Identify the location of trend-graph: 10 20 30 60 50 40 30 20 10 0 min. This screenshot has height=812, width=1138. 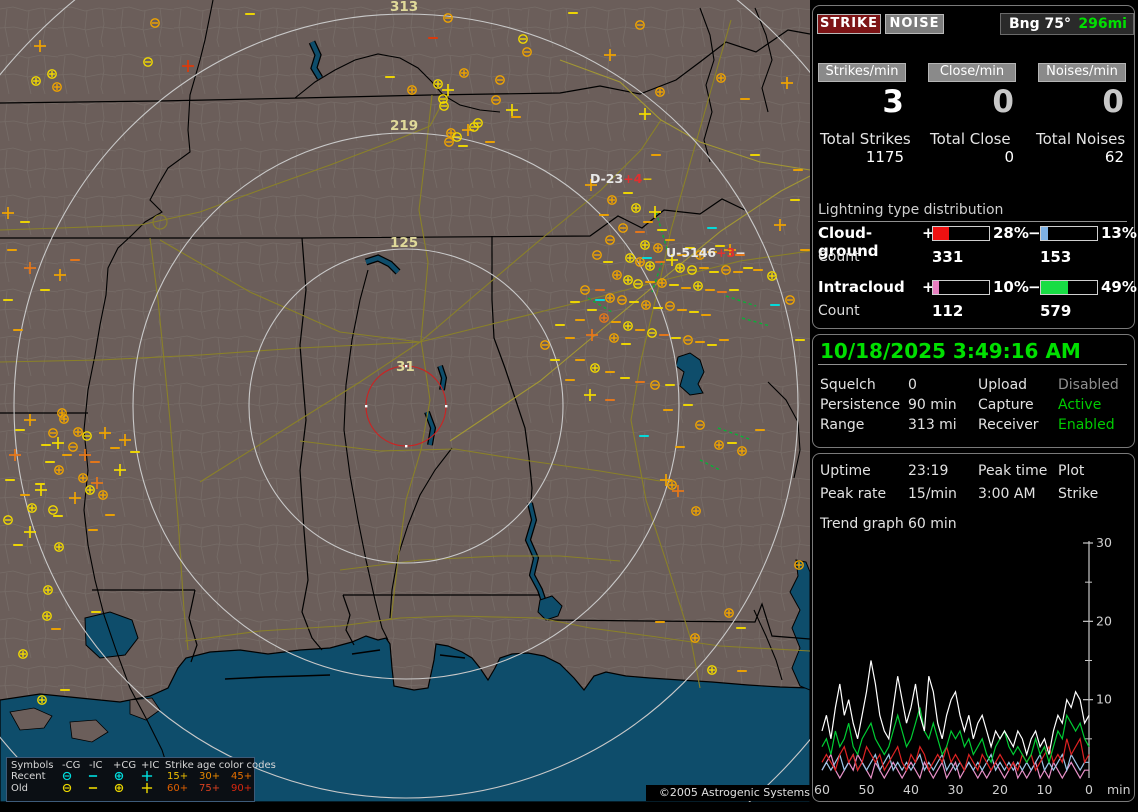
(972, 666).